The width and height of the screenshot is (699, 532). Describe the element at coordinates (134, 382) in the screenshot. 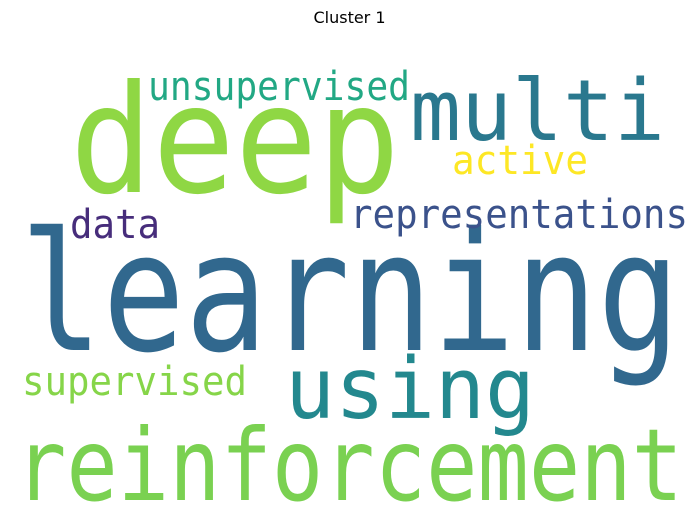

I see `word-supervised: supervised` at that location.